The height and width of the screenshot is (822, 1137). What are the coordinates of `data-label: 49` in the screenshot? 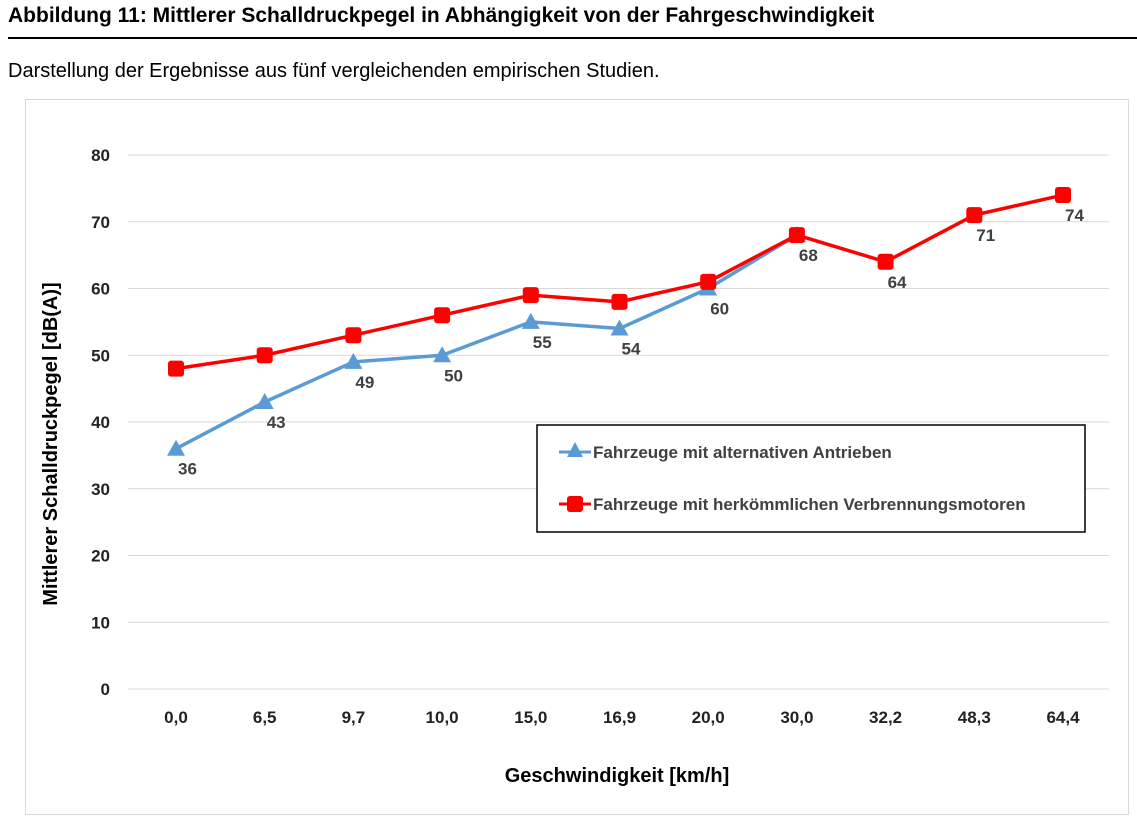 It's located at (364, 382).